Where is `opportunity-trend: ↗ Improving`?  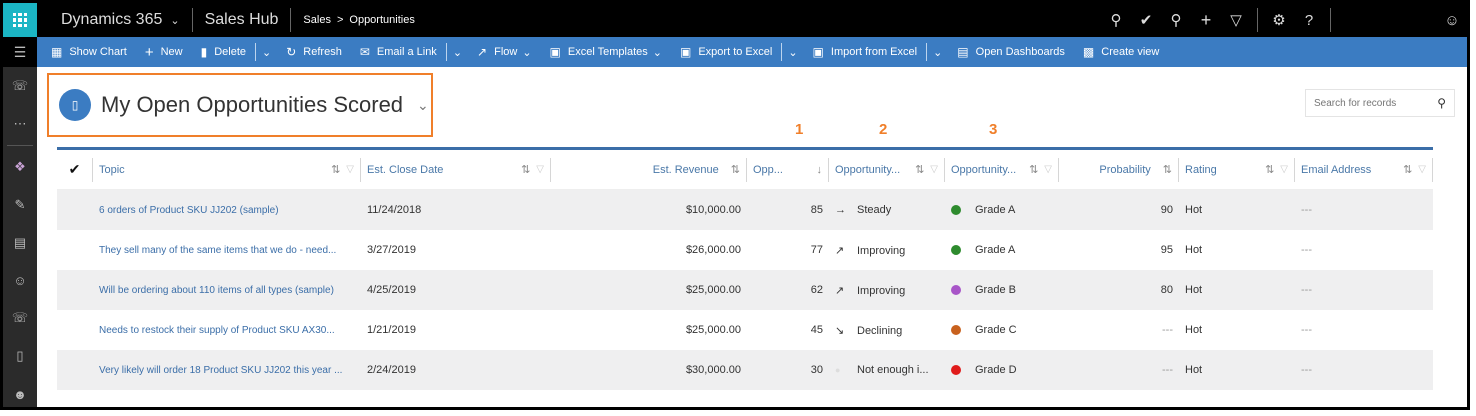
opportunity-trend: ↗ Improving is located at coordinates (887, 290).